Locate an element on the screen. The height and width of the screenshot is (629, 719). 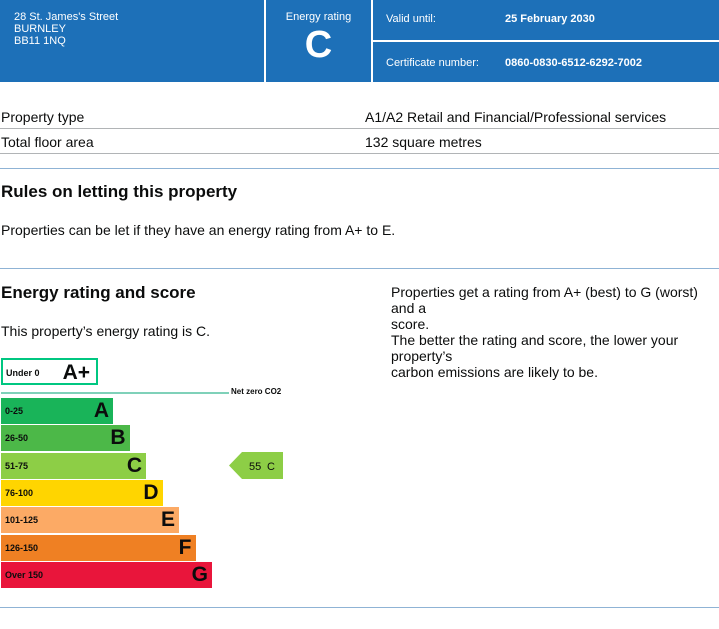
current-score: 55 is located at coordinates (255, 467).